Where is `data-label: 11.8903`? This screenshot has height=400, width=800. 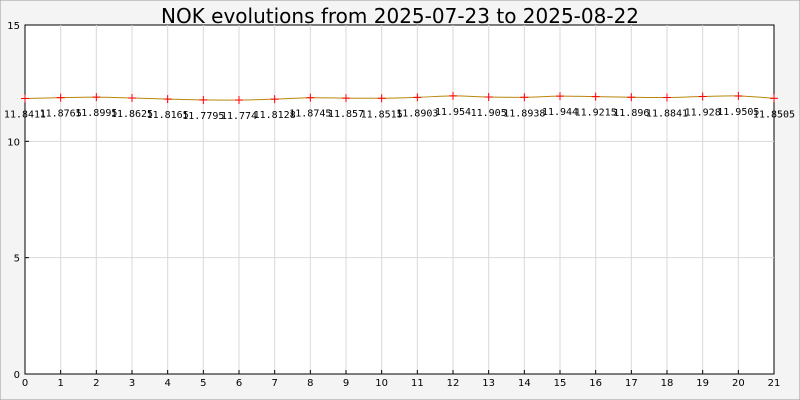
data-label: 11.8903 is located at coordinates (417, 113).